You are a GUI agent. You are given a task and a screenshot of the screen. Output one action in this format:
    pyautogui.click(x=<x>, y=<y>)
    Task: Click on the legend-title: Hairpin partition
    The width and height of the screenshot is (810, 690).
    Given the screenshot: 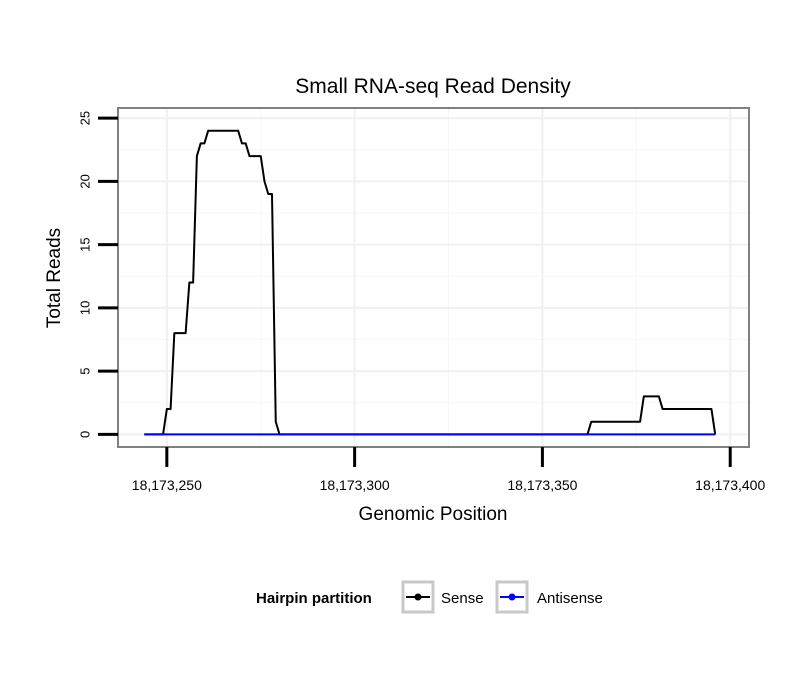 What is the action you would take?
    pyautogui.click(x=314, y=598)
    